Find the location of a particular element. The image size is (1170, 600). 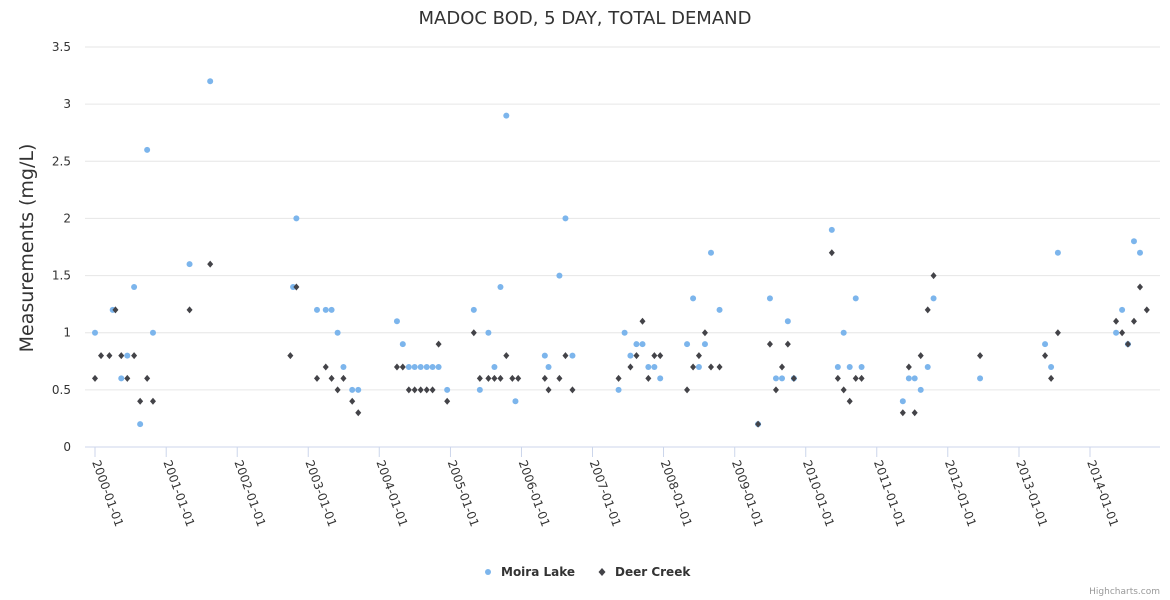

legend: Moira Lake Deer Creek is located at coordinates (588, 572).